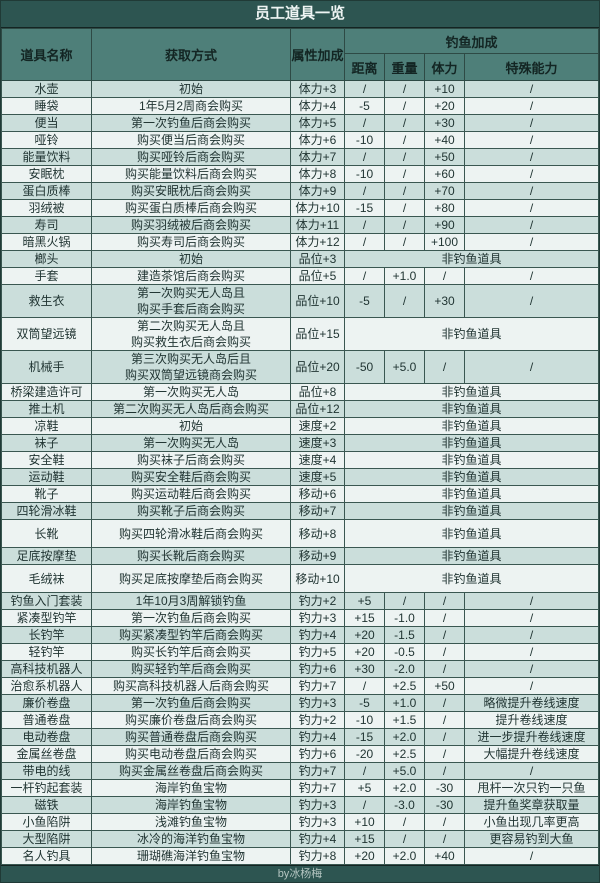 The width and height of the screenshot is (600, 890). Describe the element at coordinates (46, 301) in the screenshot. I see `item-name-cell: 救生衣` at that location.